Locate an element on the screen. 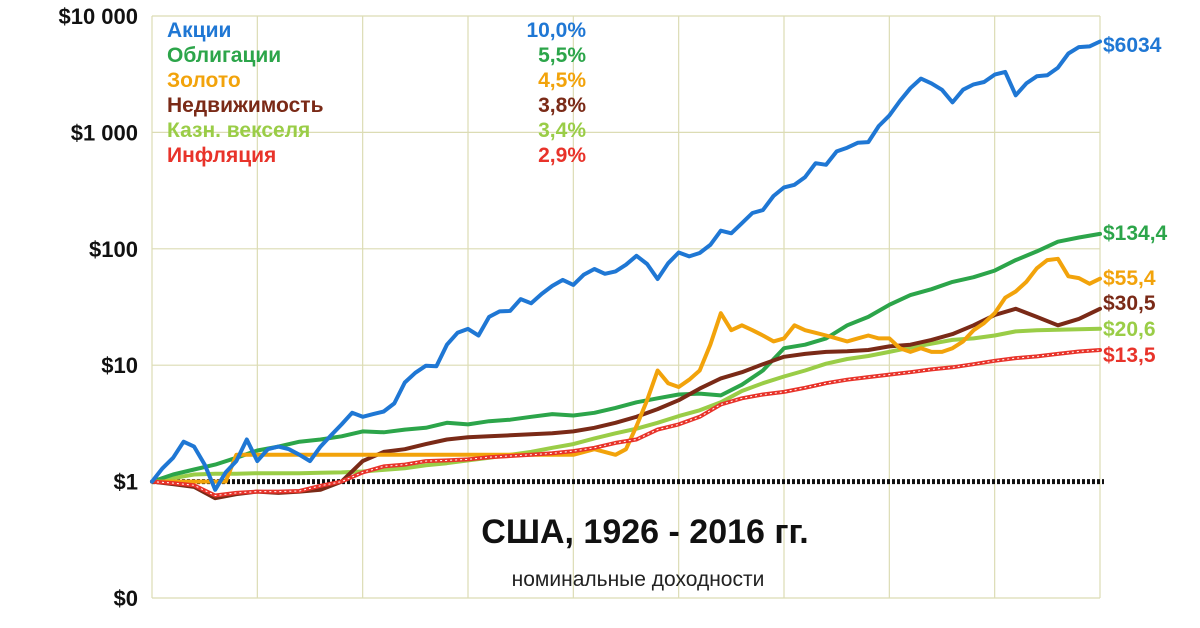 The image size is (1200, 628). series-end-label: $20,6 is located at coordinates (1129, 329).